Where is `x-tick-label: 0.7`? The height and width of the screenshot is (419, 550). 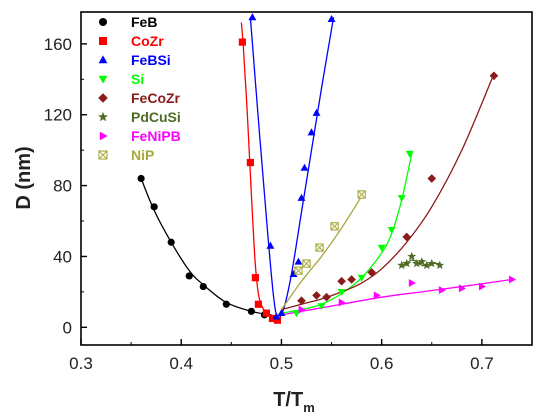
x-tick-label: 0.7 is located at coordinates (482, 363).